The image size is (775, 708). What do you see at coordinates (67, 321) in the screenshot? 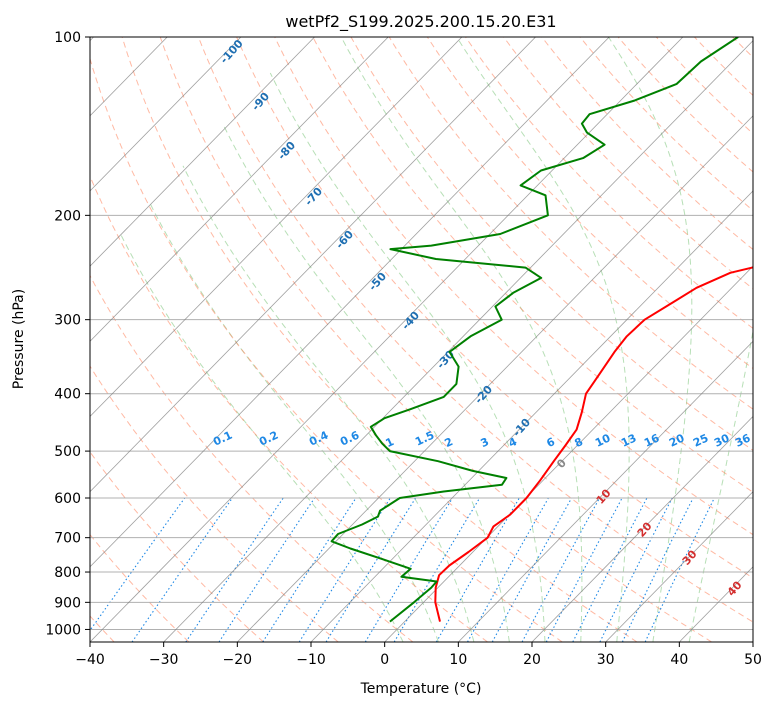
I see `y-tick-label: 300` at bounding box center [67, 321].